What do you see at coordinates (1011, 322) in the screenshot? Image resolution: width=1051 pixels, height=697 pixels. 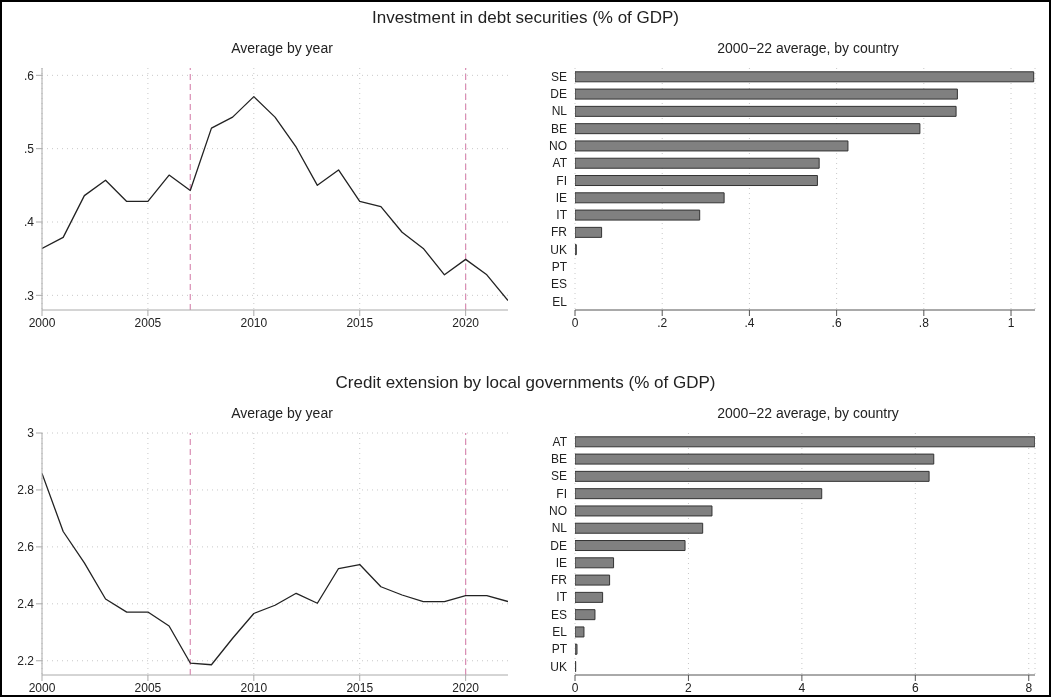 I see `x-tick-label: 1` at bounding box center [1011, 322].